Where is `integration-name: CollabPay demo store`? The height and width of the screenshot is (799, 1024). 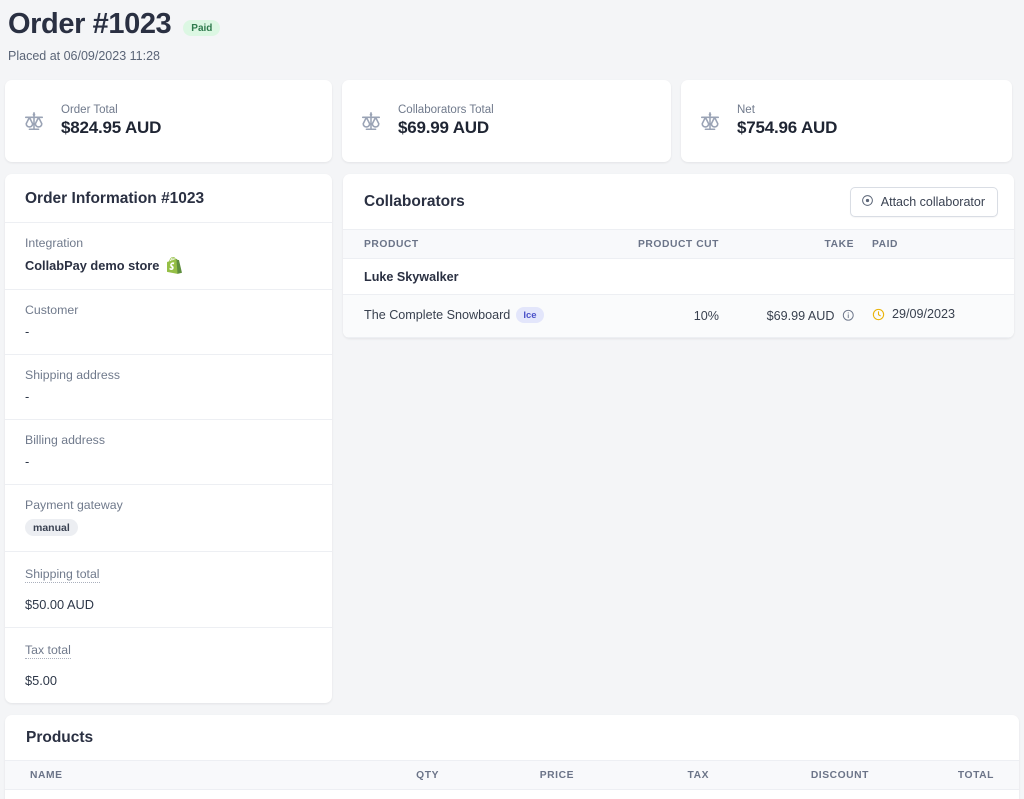 integration-name: CollabPay demo store is located at coordinates (92, 266).